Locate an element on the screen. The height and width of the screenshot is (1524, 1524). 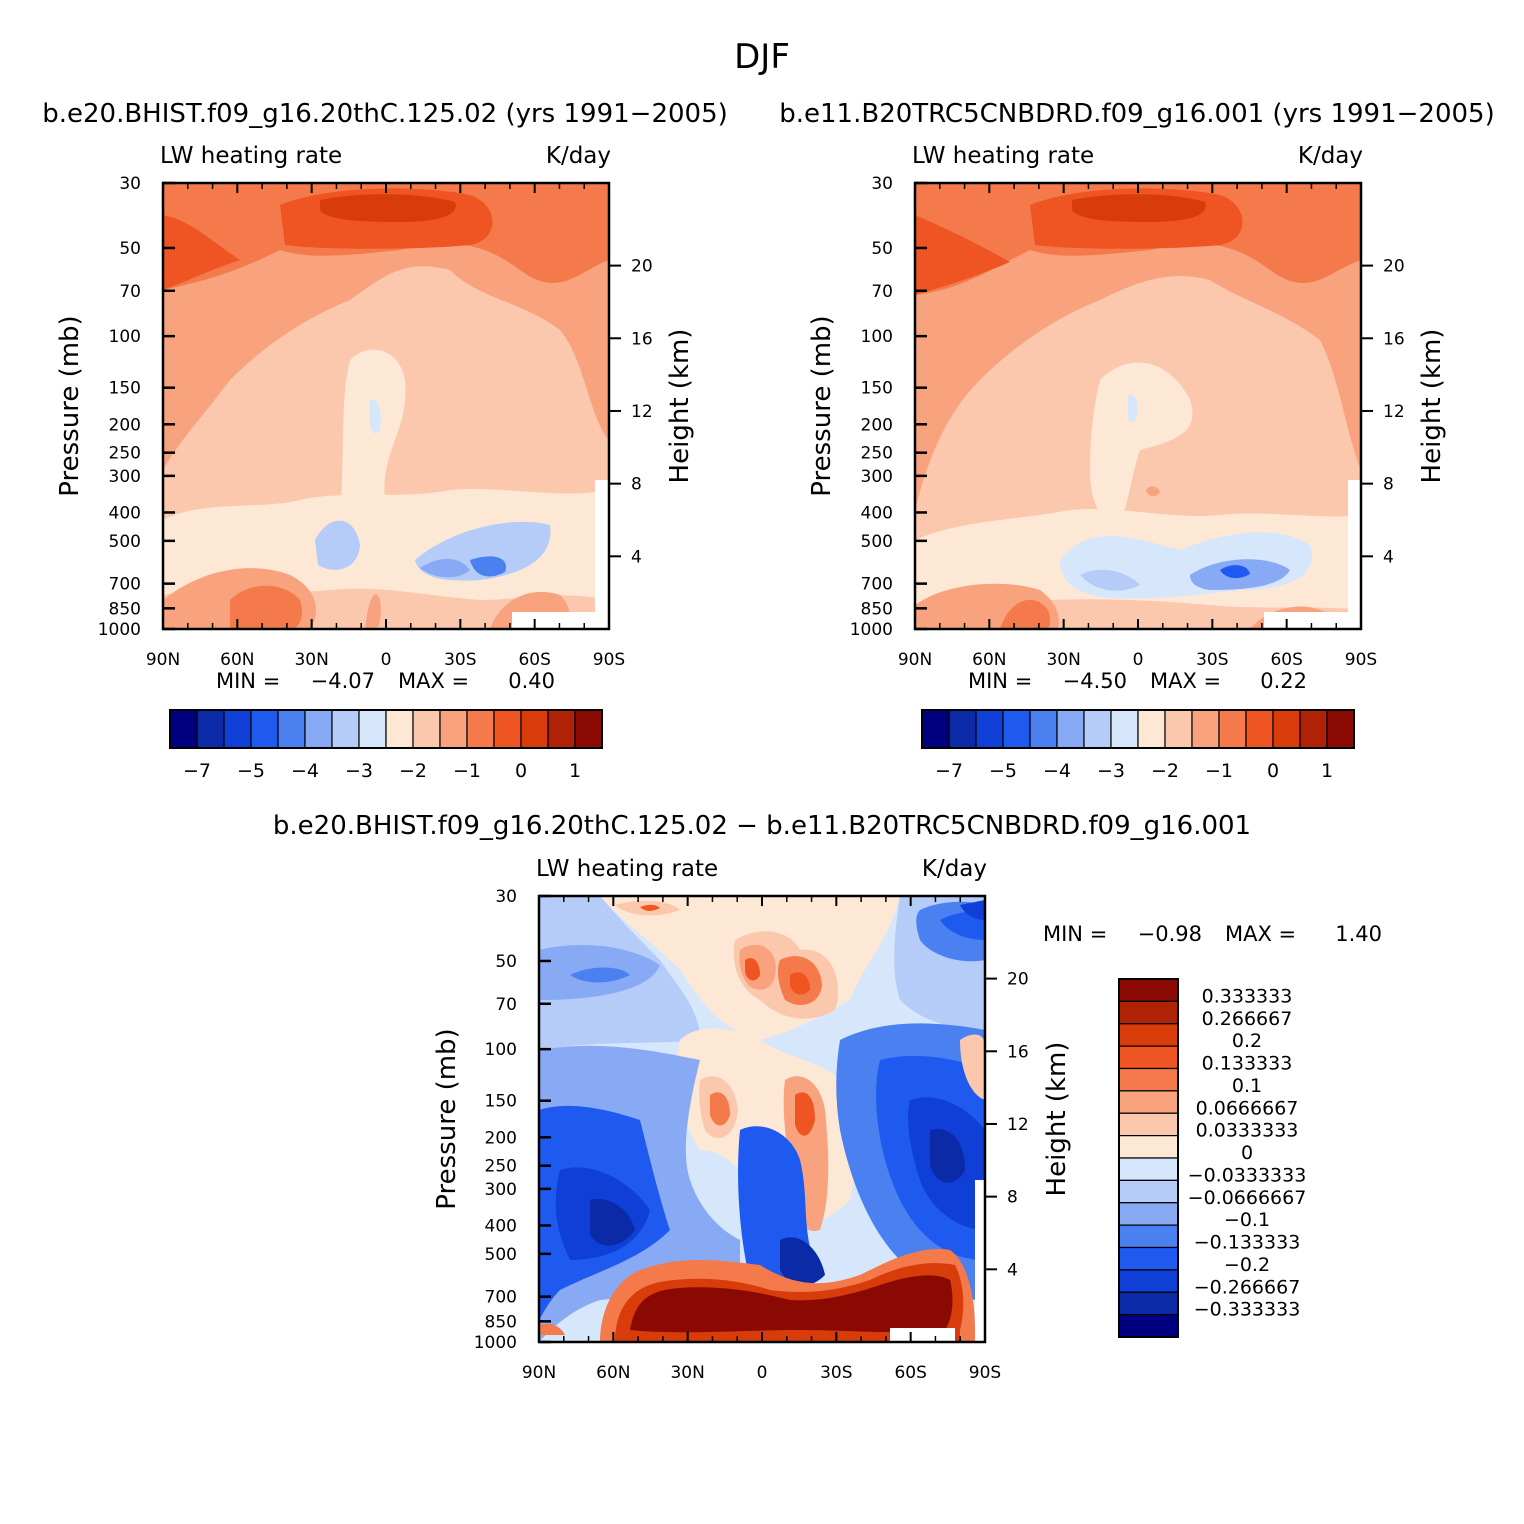
panel2-colorbar-label: −1 is located at coordinates (1219, 771).